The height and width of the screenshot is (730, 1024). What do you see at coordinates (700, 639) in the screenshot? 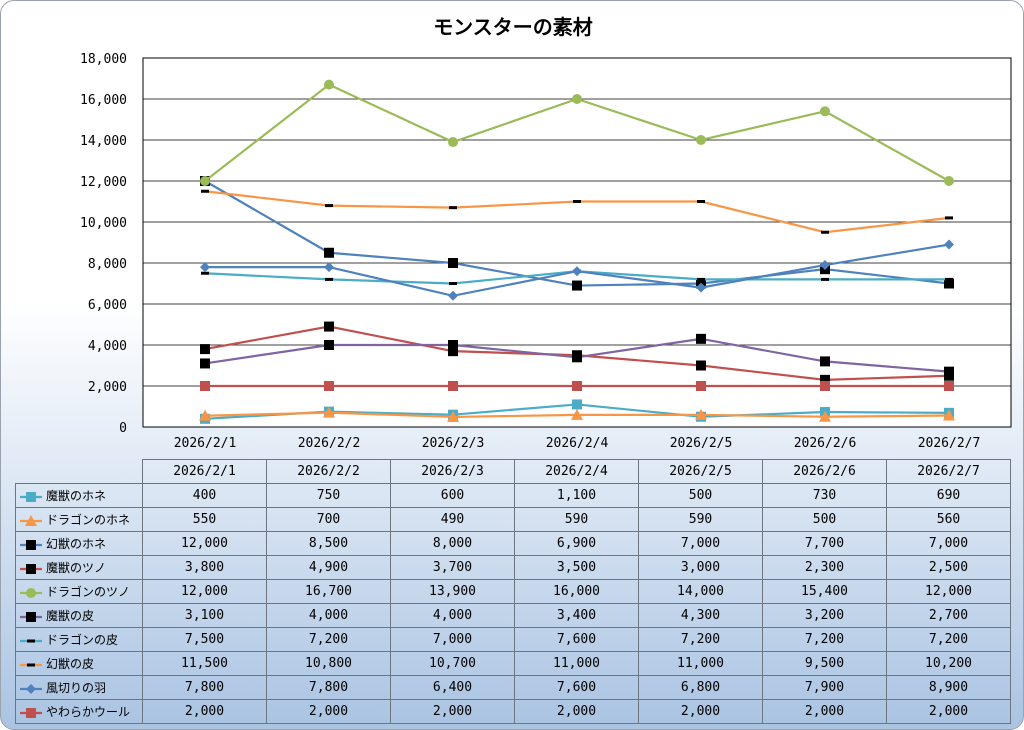
I see `table-cell: 7,200` at bounding box center [700, 639].